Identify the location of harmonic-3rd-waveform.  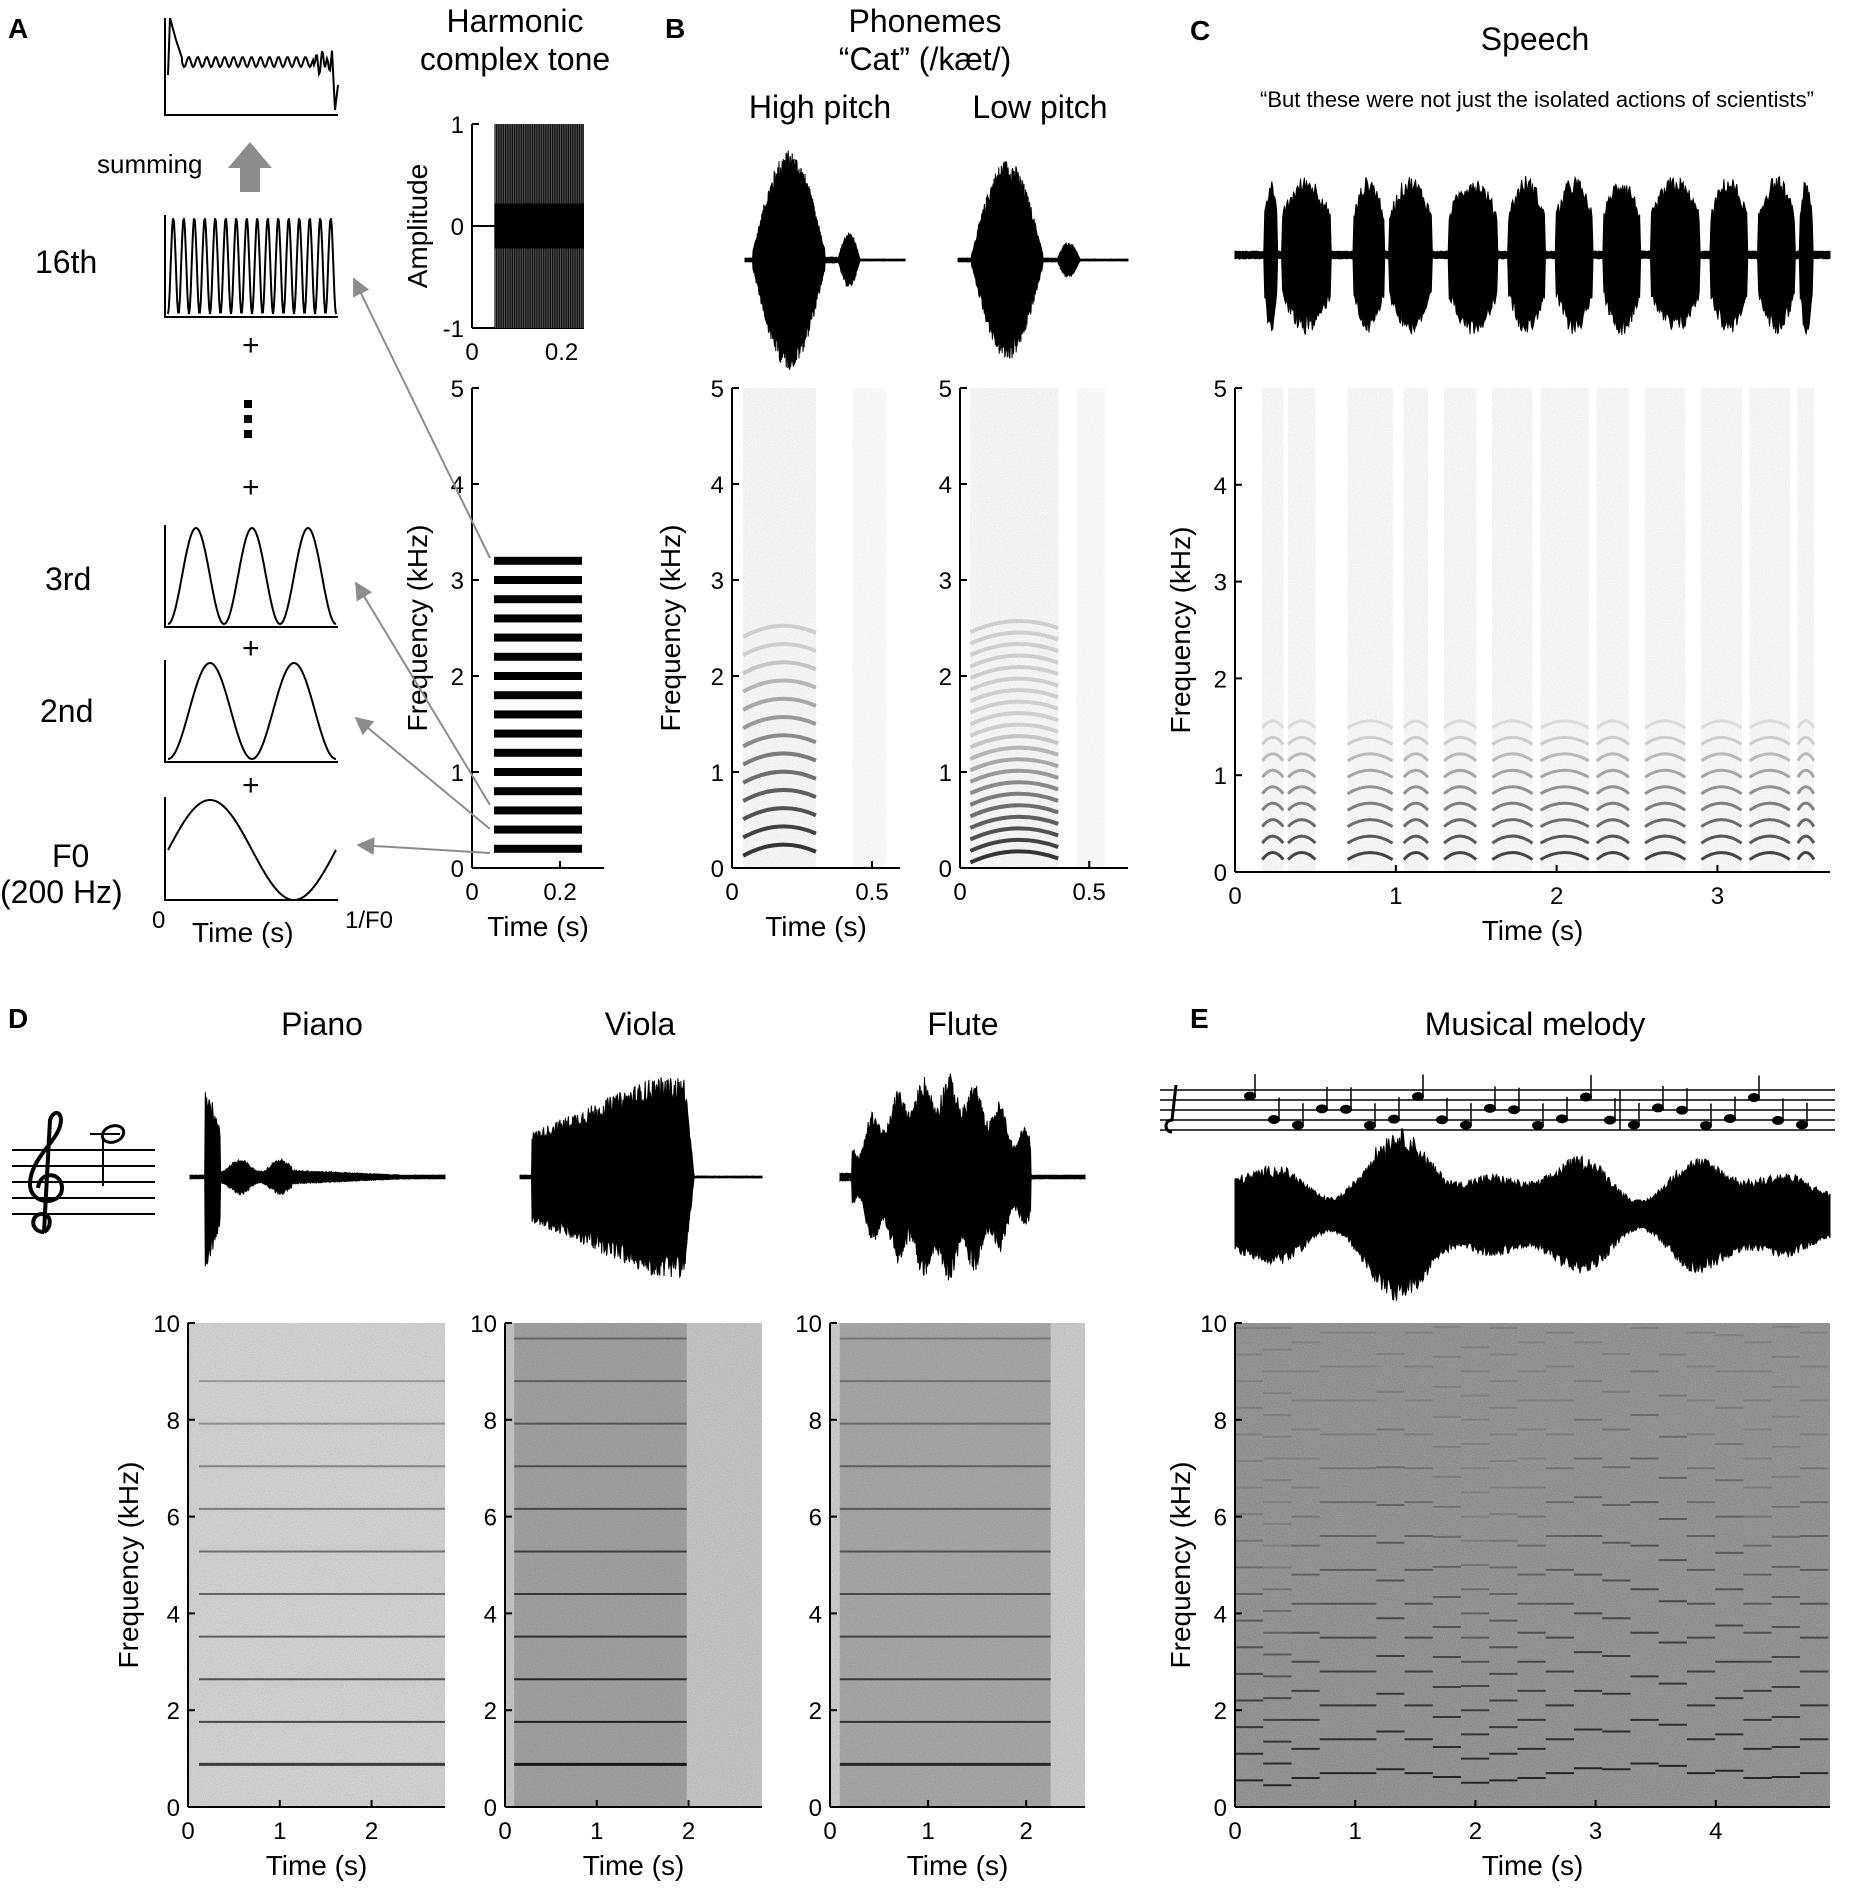
(252, 576).